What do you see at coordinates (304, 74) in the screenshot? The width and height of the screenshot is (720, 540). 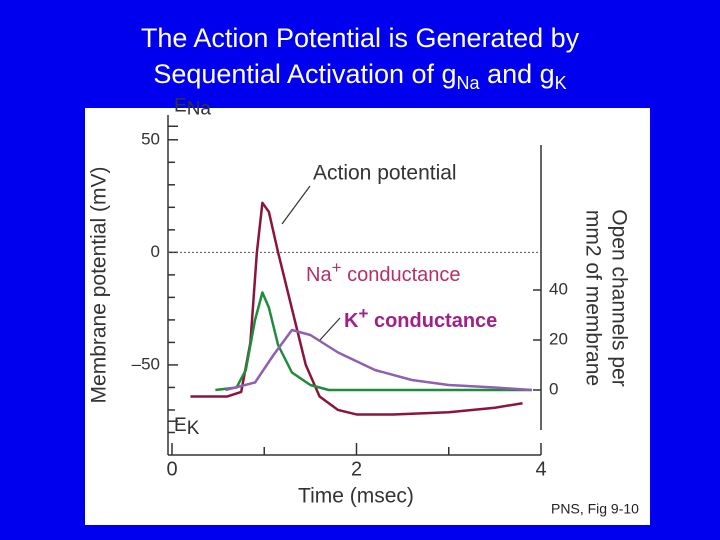 I see `title-part: Sequential Activation of g` at bounding box center [304, 74].